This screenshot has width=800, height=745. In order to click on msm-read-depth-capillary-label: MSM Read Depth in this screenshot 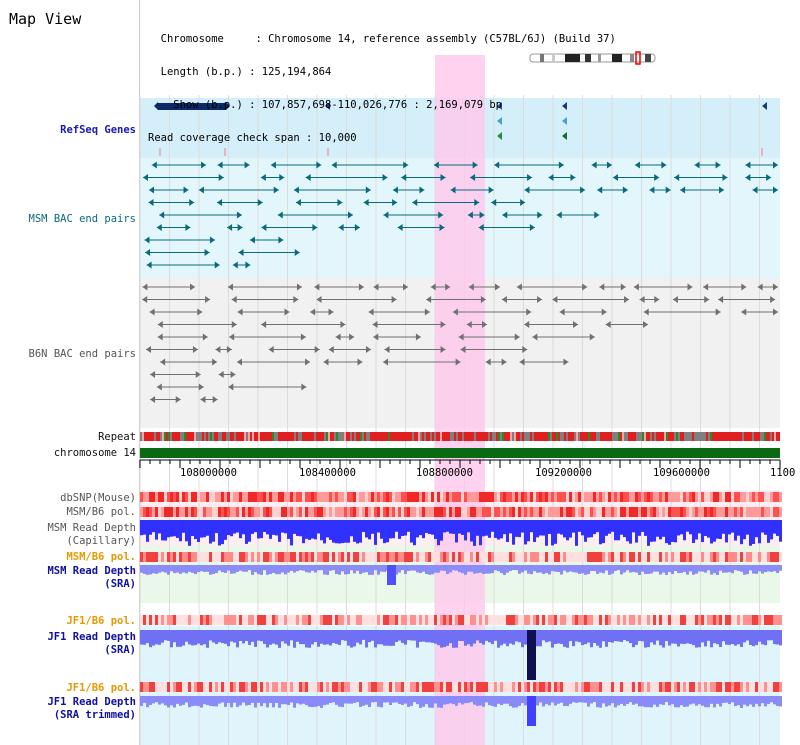, I will do `click(91, 528)`.